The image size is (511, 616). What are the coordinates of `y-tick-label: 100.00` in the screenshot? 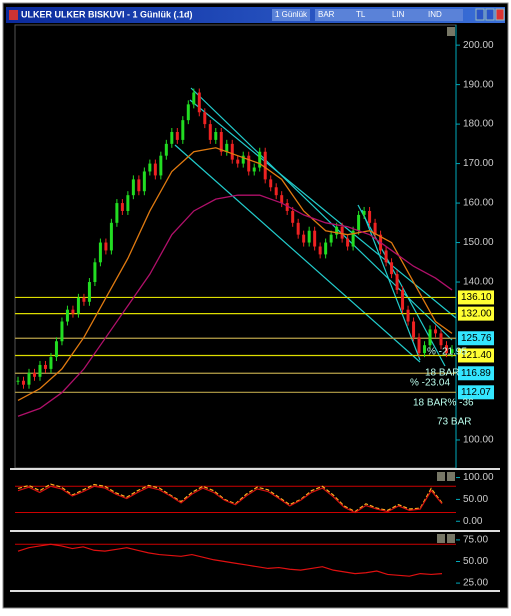 It's located at (478, 477).